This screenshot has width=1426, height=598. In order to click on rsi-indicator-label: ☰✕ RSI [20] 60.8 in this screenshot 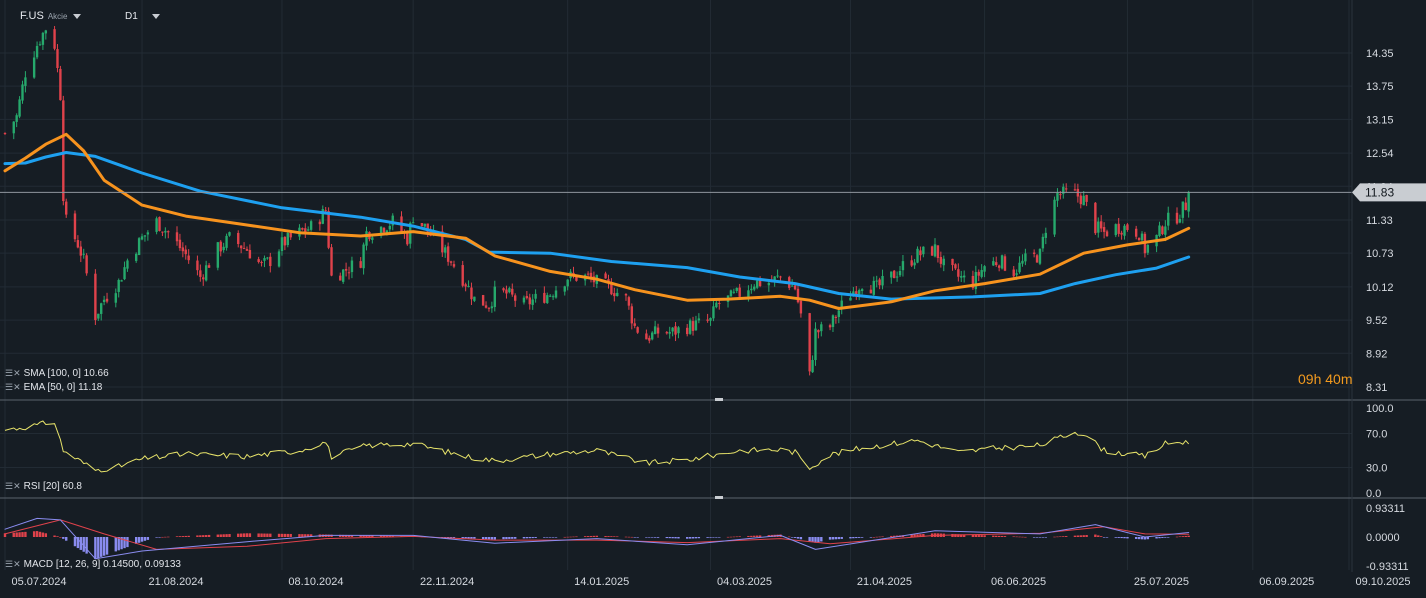, I will do `click(43, 486)`.